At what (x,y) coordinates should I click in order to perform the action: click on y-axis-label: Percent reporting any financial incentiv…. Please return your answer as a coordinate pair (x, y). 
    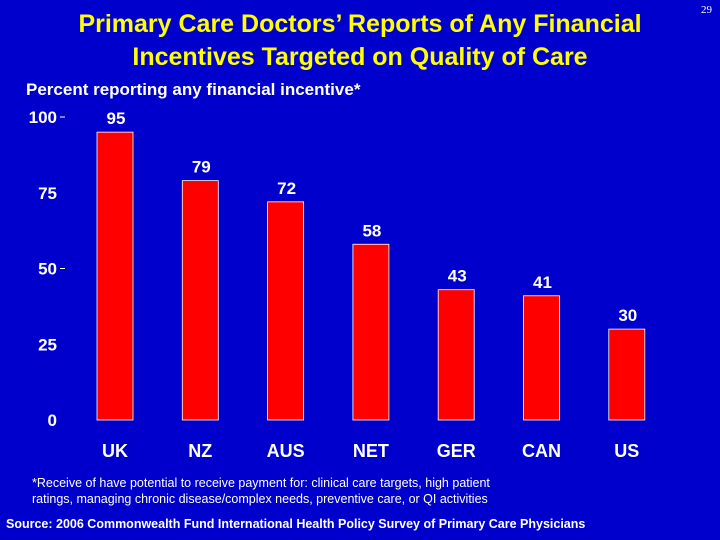
    Looking at the image, I should click on (193, 89).